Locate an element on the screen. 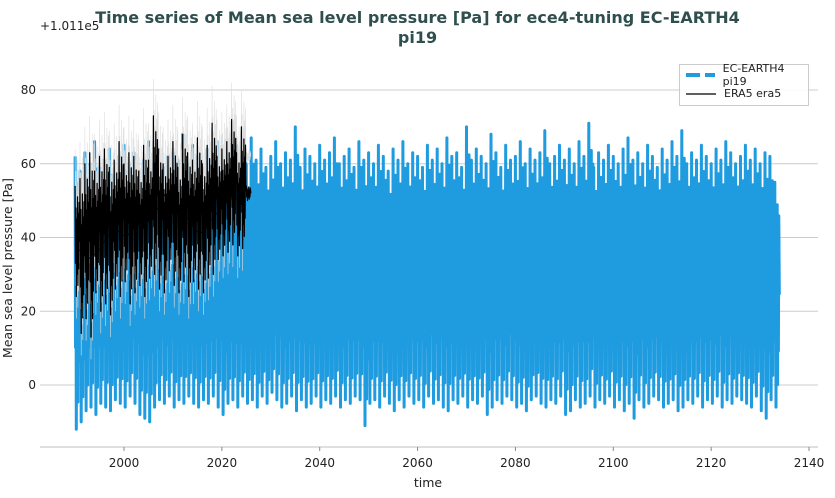 Image resolution: width=835 pixels, height=498 pixels. y-tick-label: 20 is located at coordinates (28, 311).